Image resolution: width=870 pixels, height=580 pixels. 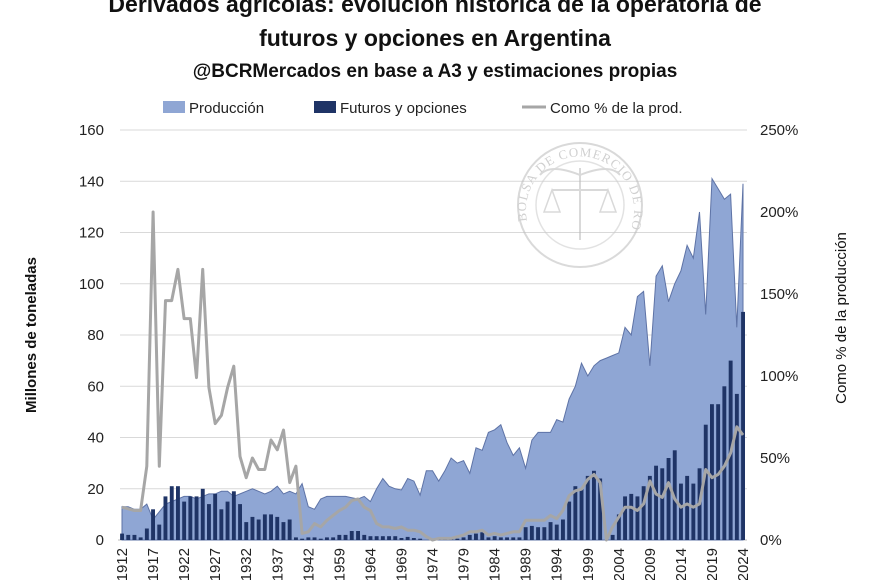 What do you see at coordinates (681, 564) in the screenshot?
I see `x-tick-label: 2014` at bounding box center [681, 564].